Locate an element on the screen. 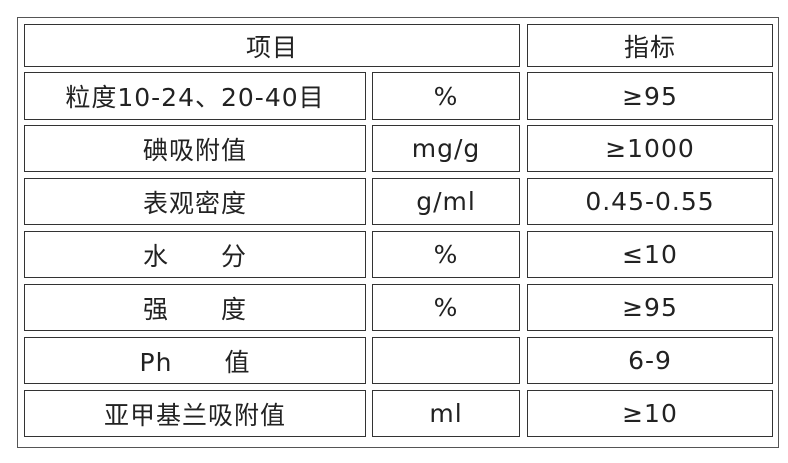 Image resolution: width=788 pixels, height=463 pixels. row-unit is located at coordinates (446, 360).